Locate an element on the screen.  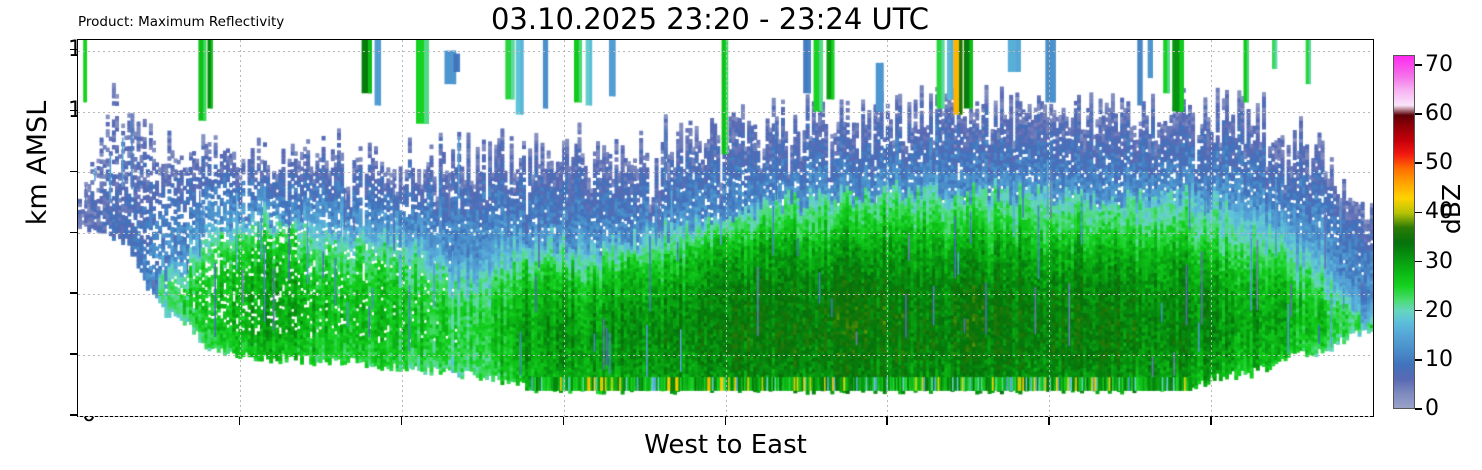
colorbar-tick-label: 30 is located at coordinates (1439, 261).